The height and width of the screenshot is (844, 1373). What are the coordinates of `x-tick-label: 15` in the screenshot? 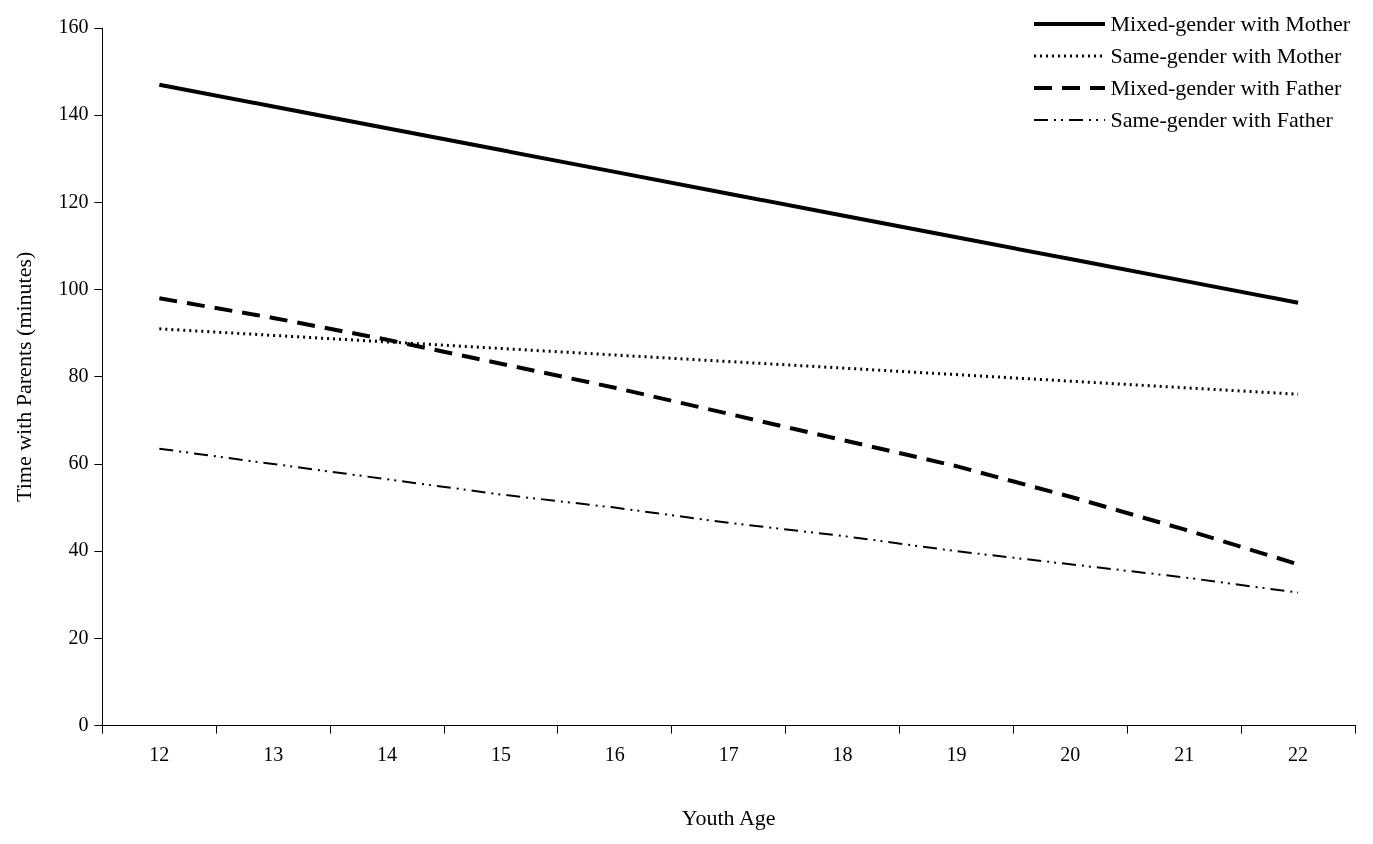 It's located at (500, 753).